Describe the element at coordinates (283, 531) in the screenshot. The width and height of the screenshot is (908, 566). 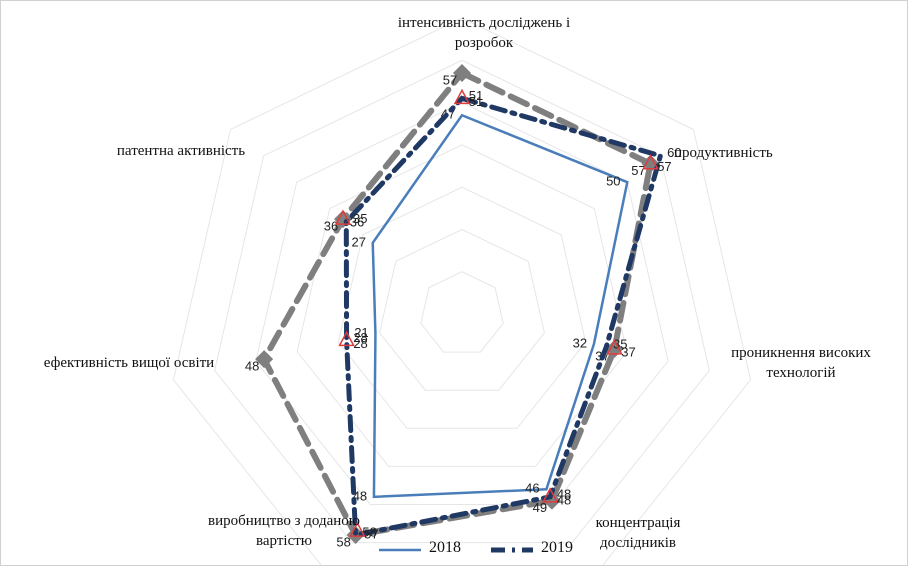
I see `axis-label: виробництво з доданою вартістю` at that location.